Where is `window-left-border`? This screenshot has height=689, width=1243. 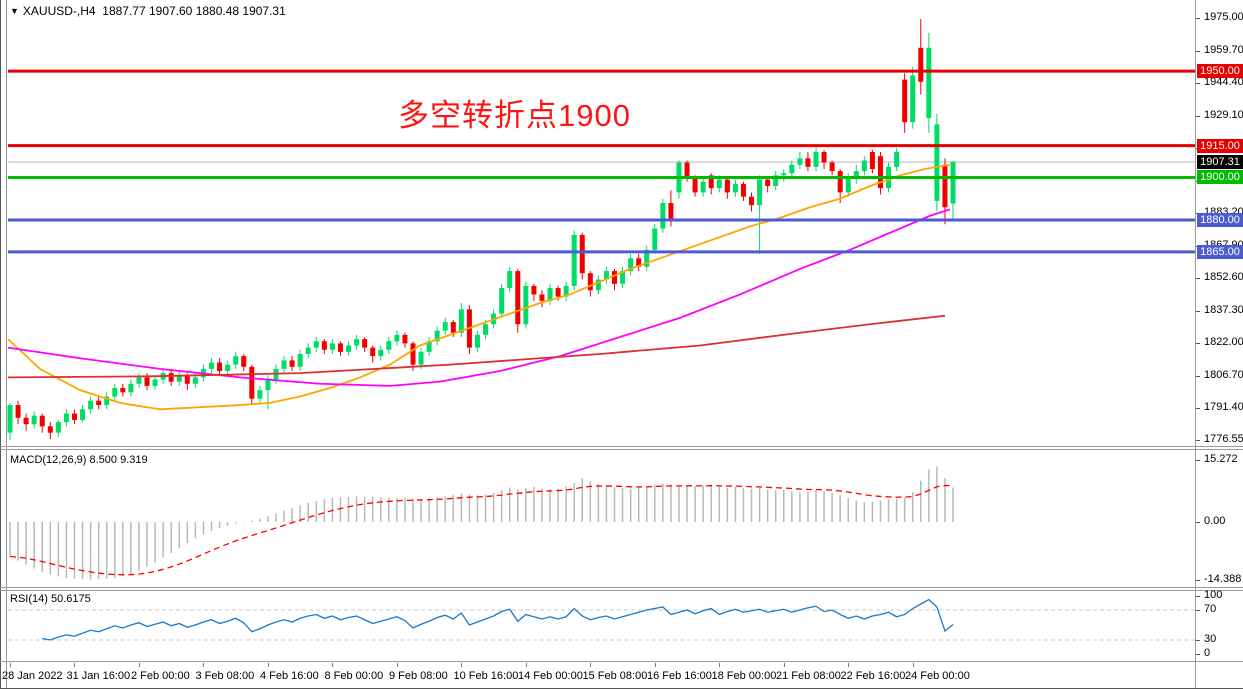 window-left-border is located at coordinates (0, 344).